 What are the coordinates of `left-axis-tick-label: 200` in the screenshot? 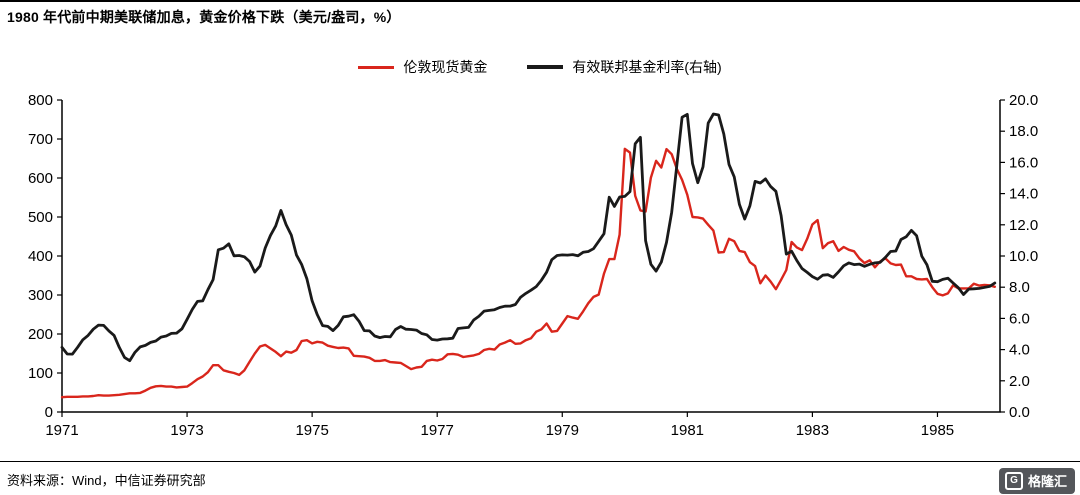 It's located at (40, 334).